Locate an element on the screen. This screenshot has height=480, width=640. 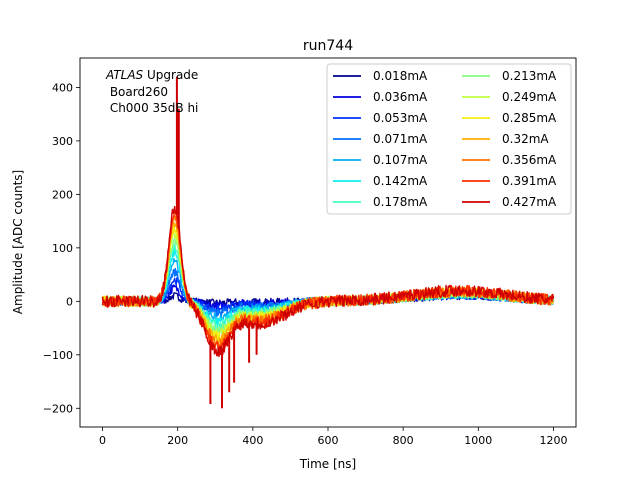
y-tick-label: 100 is located at coordinates (62, 248).